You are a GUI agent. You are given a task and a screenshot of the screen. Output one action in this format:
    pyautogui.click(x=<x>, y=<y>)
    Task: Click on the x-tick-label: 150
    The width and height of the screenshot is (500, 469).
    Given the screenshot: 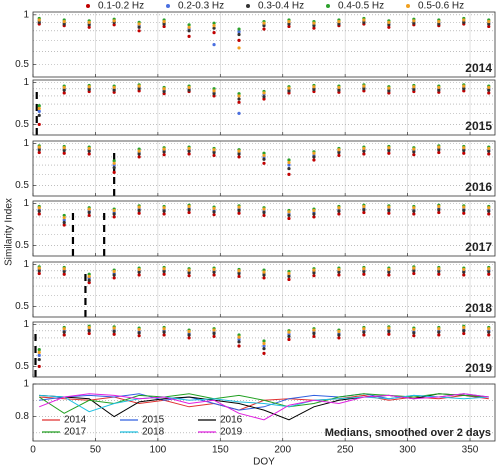 What is the action you would take?
    pyautogui.click(x=220, y=450)
    